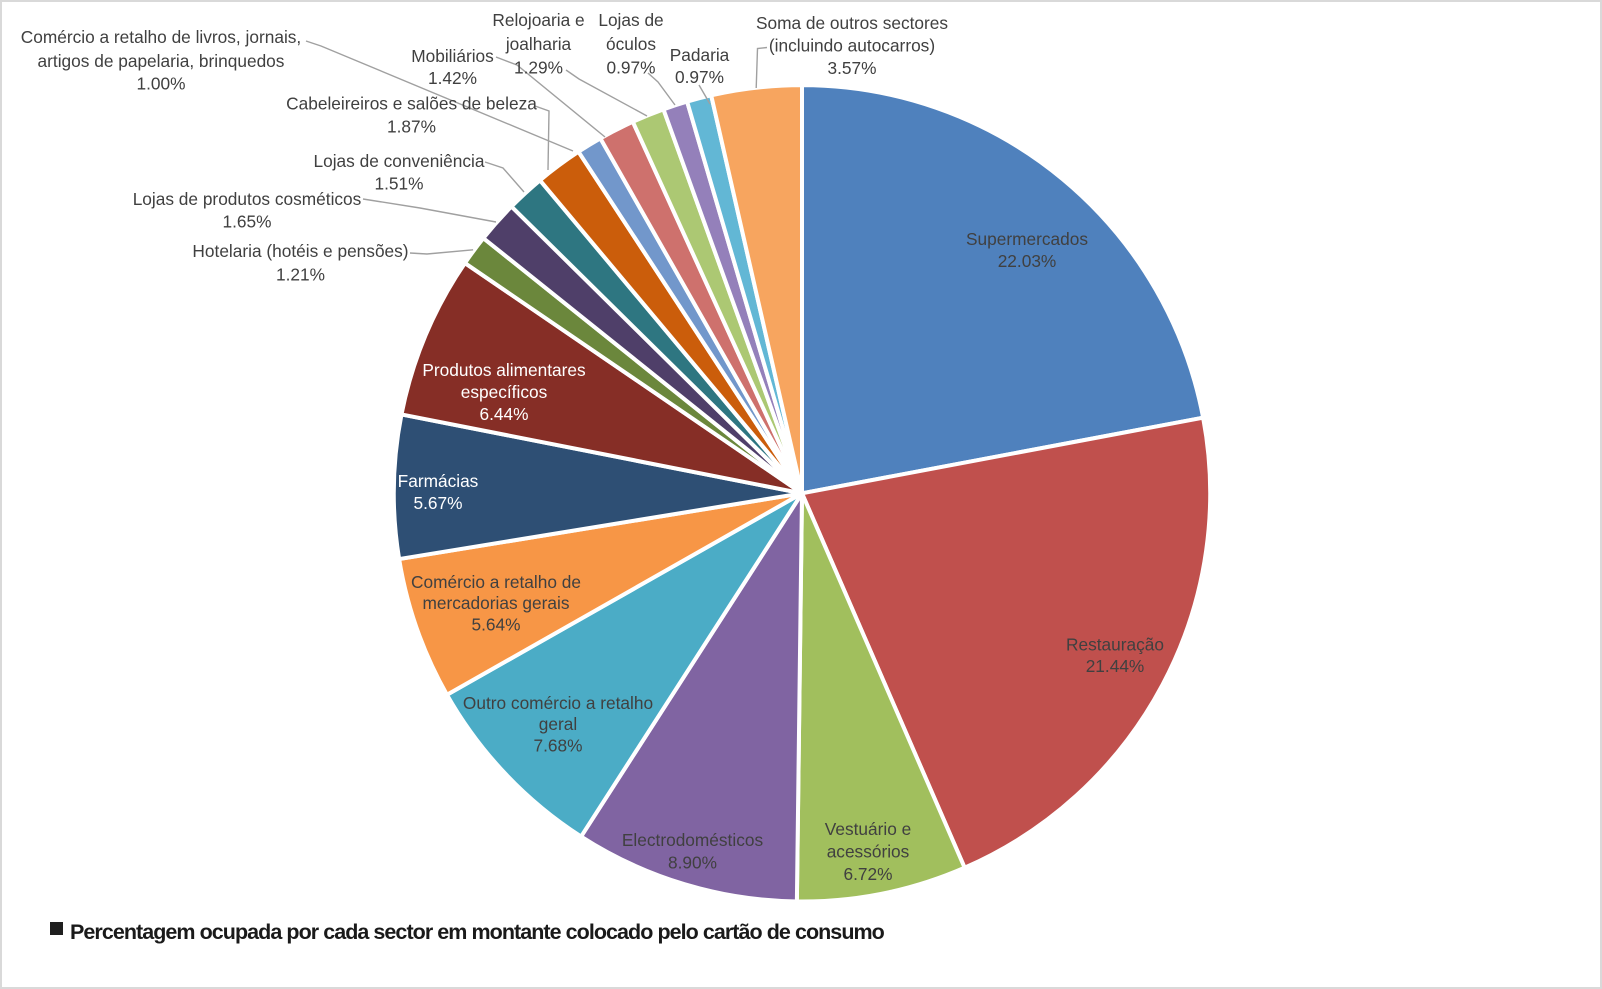 The width and height of the screenshot is (1602, 989). What do you see at coordinates (700, 55) in the screenshot?
I see `svg-text: Padaria` at bounding box center [700, 55].